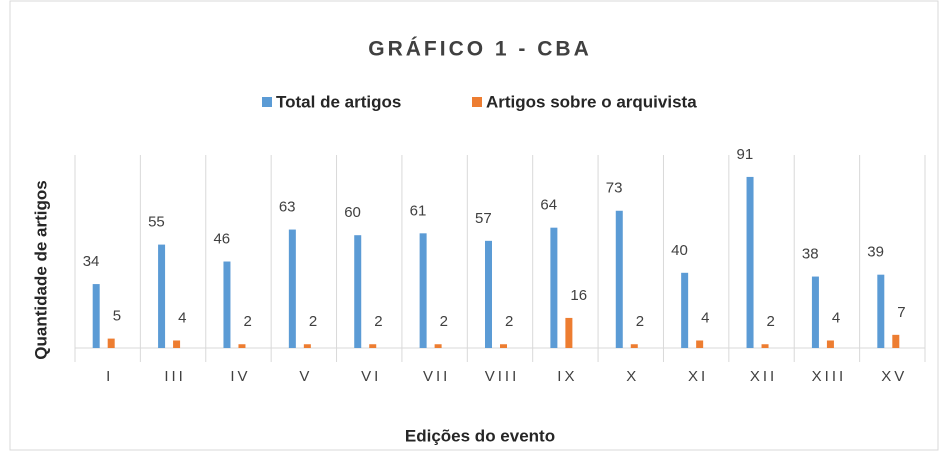  I want to click on data-label: 40, so click(679, 250).